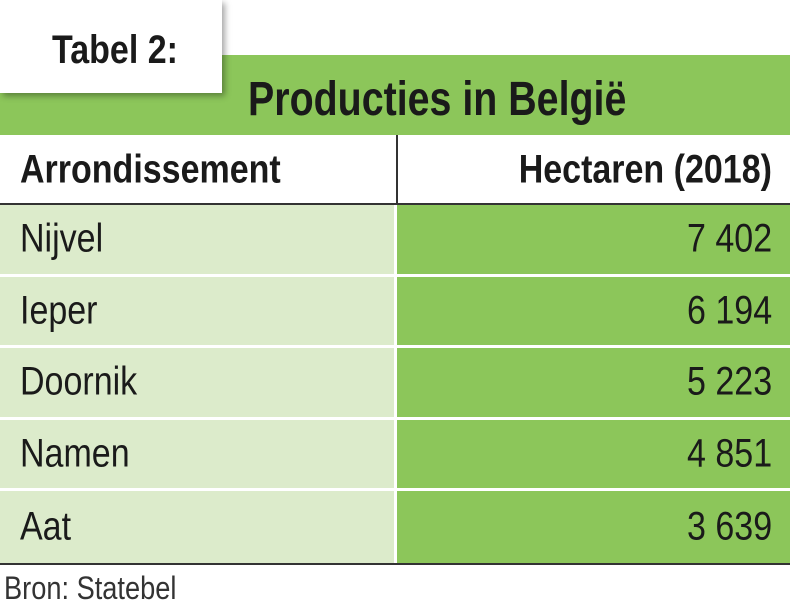 This screenshot has width=800, height=613. What do you see at coordinates (729, 310) in the screenshot?
I see `cell-text: 6 194` at bounding box center [729, 310].